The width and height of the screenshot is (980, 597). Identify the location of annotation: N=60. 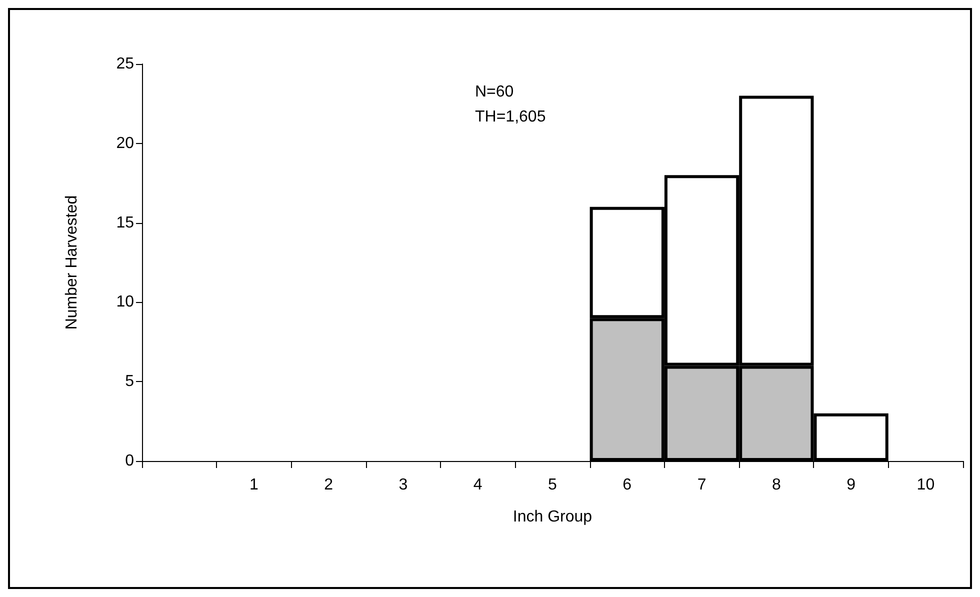
(494, 92).